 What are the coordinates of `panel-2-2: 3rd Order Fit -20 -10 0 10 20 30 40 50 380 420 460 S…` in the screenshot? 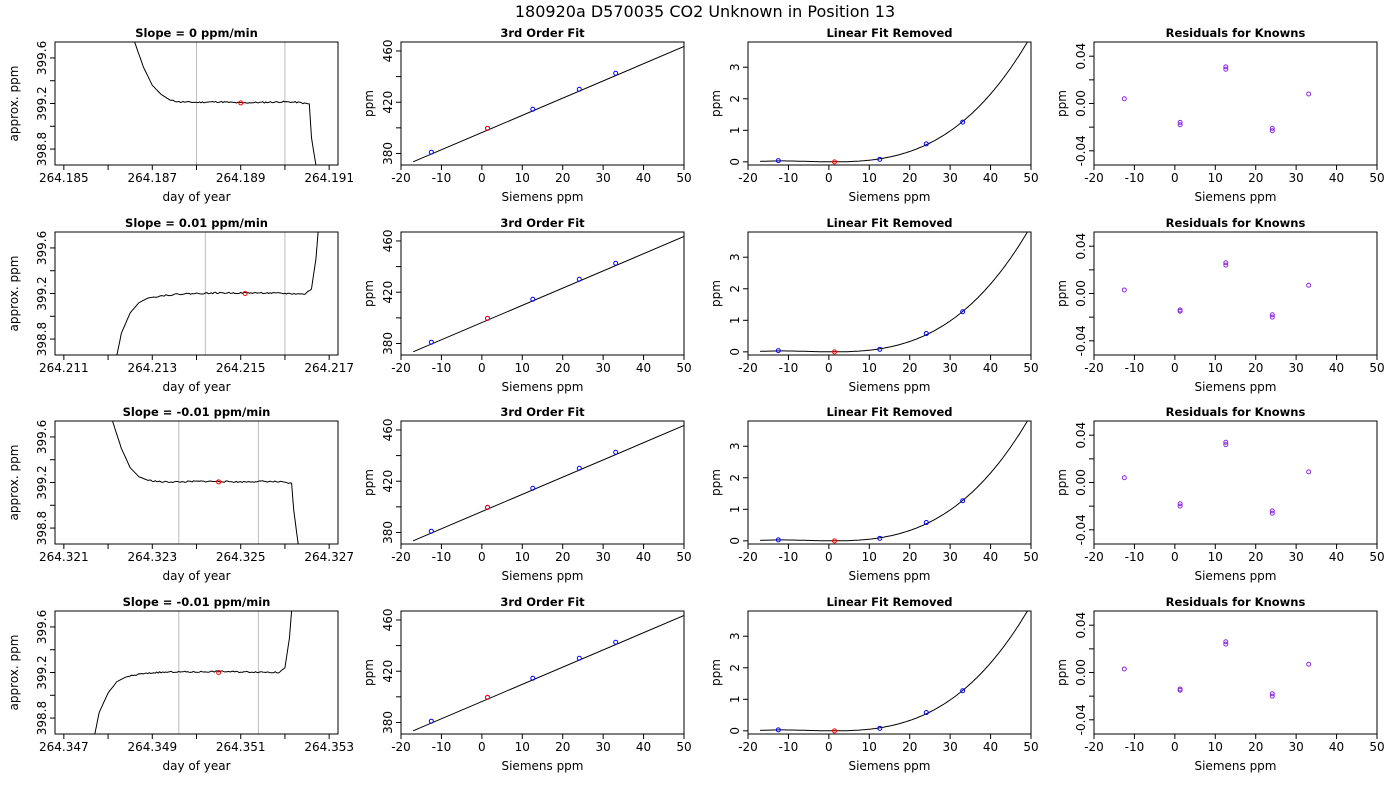 It's located at (527, 305).